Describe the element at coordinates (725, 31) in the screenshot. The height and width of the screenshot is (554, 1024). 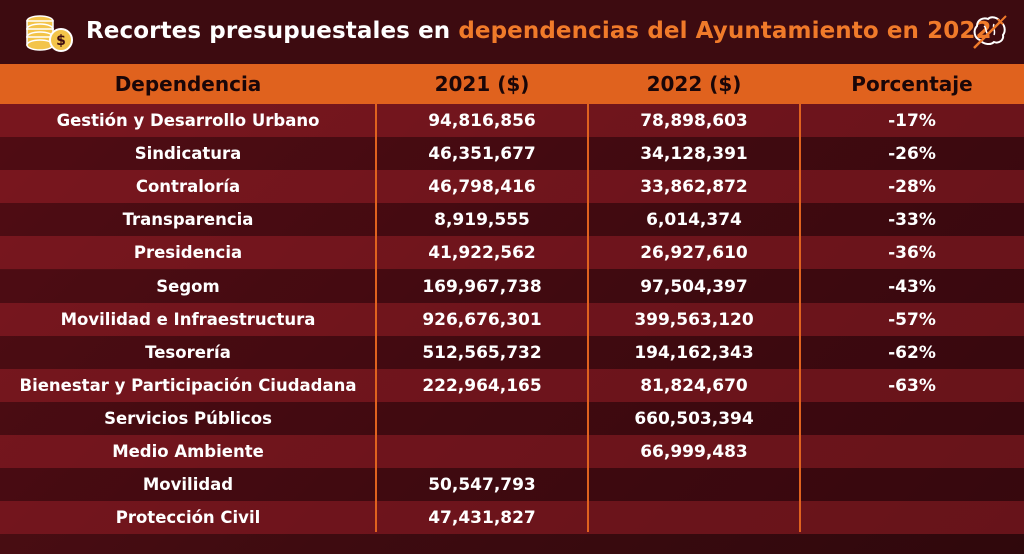
I see `title-accent: dependencias del Ayuntamiento en 2022` at that location.